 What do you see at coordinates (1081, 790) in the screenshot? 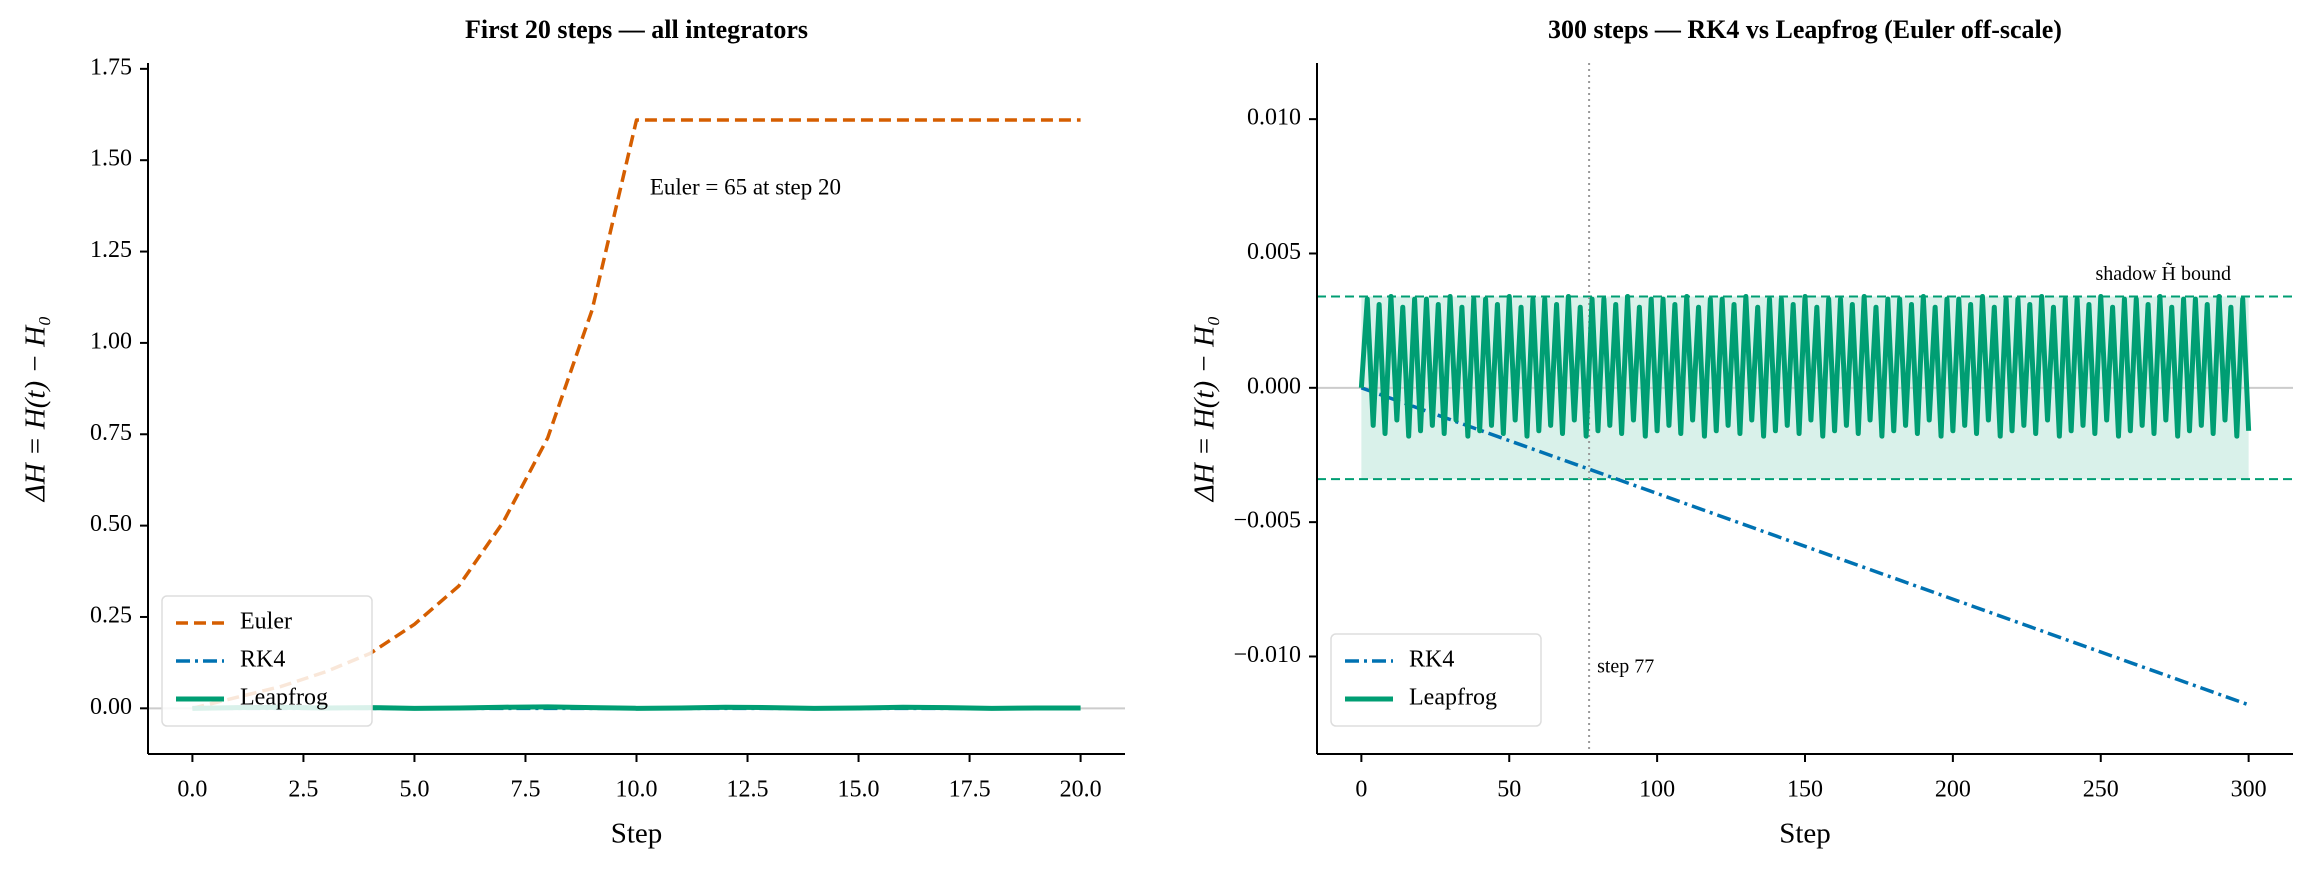
I see `x-tick-label: 20.0` at bounding box center [1081, 790].